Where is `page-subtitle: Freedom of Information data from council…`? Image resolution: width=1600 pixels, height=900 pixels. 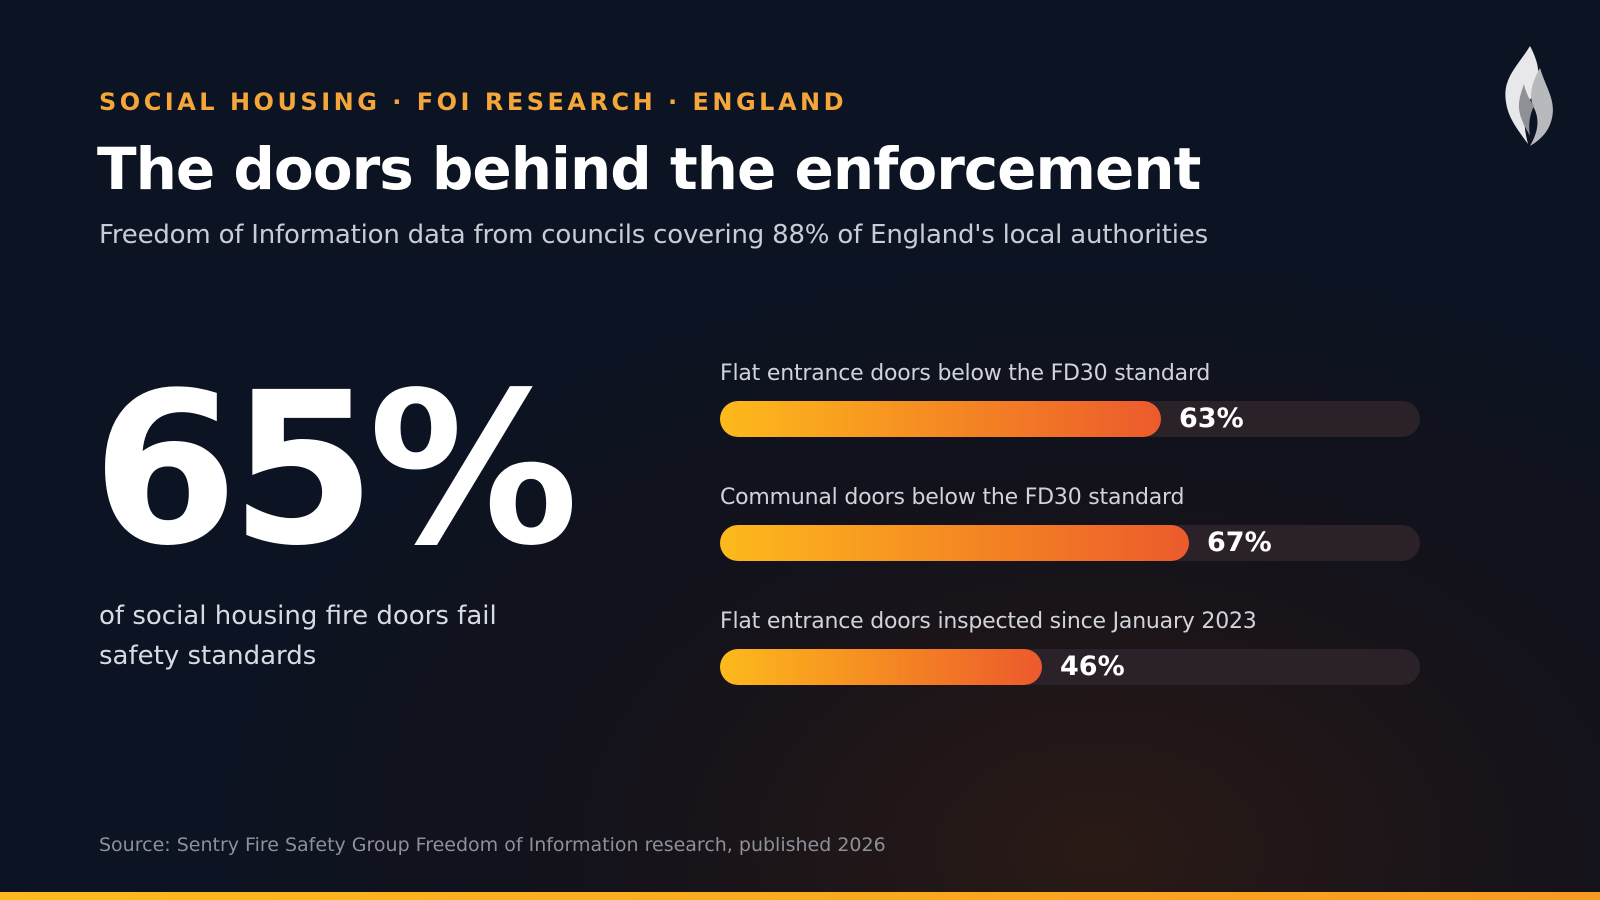
page-subtitle: Freedom of Information data from council… is located at coordinates (653, 235).